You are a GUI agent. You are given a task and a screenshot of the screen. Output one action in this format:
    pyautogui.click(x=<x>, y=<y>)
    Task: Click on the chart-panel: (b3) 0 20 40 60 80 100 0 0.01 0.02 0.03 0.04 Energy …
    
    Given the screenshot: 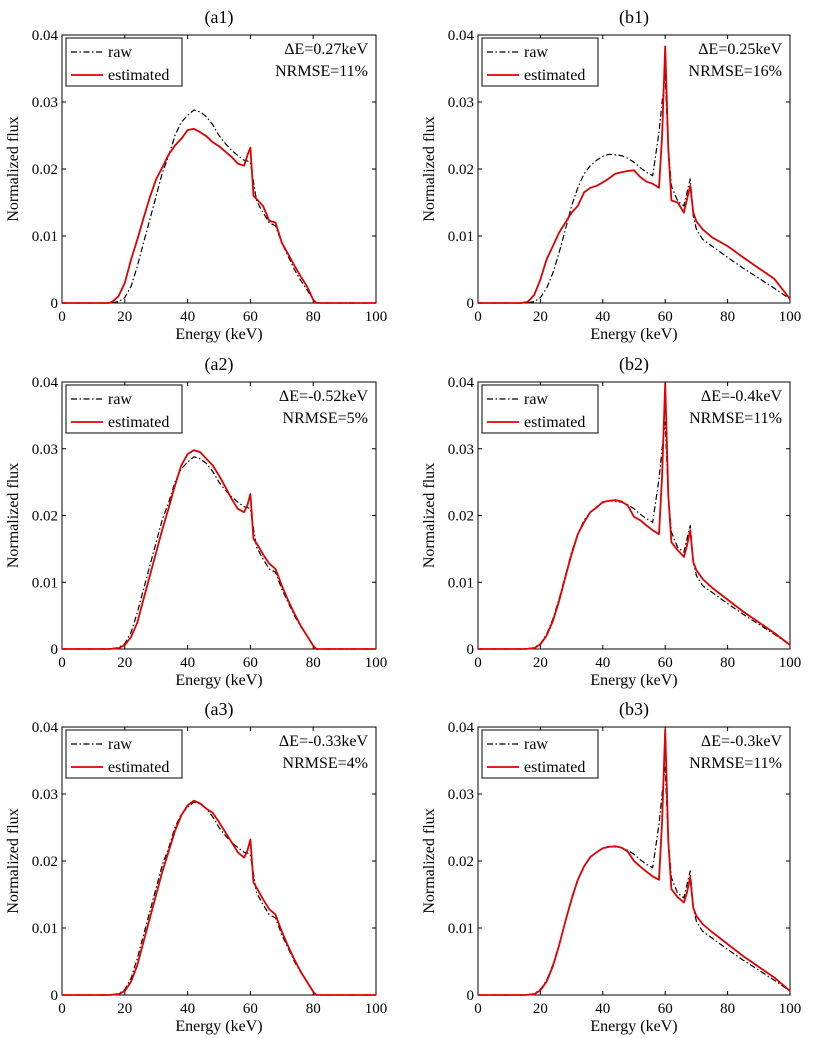 What is the action you would take?
    pyautogui.click(x=611, y=867)
    